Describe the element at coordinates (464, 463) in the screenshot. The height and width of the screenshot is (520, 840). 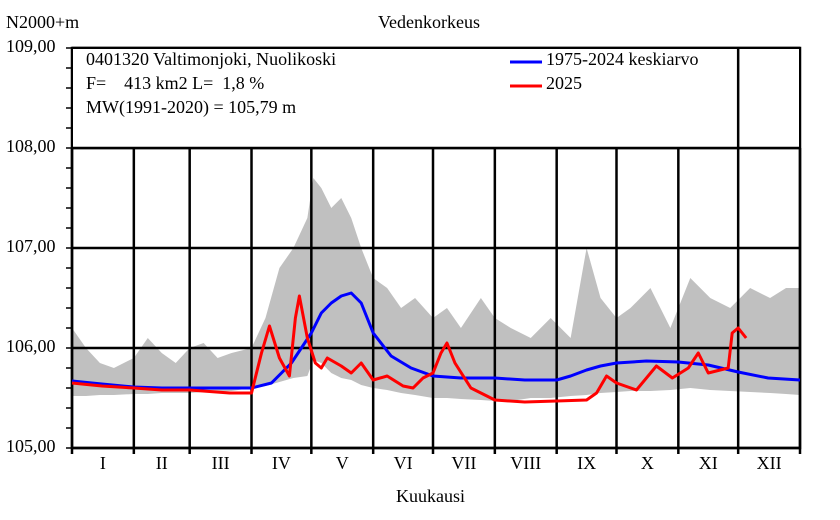
I see `month-label: VII` at that location.